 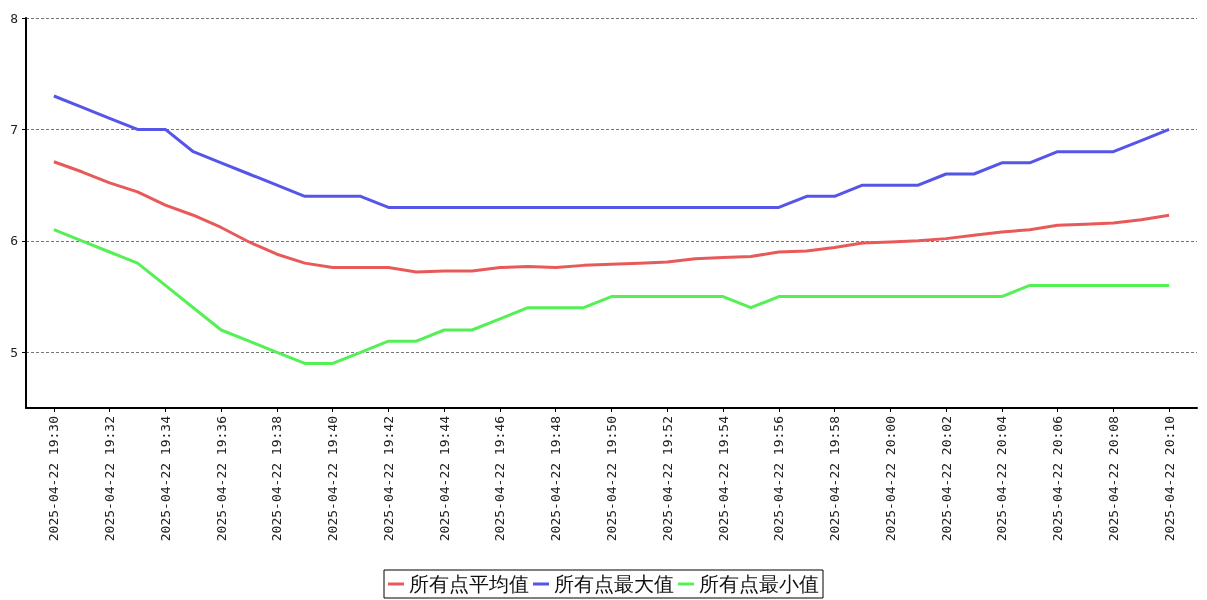 I want to click on x-tick-label: 2025-04-22 20:04, so click(x=1002, y=478).